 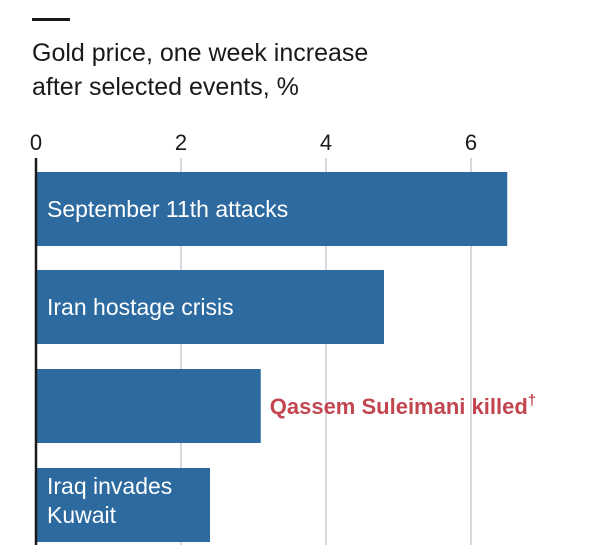 What do you see at coordinates (200, 53) in the screenshot?
I see `chart-title-line-1: Gold price, one week increase` at bounding box center [200, 53].